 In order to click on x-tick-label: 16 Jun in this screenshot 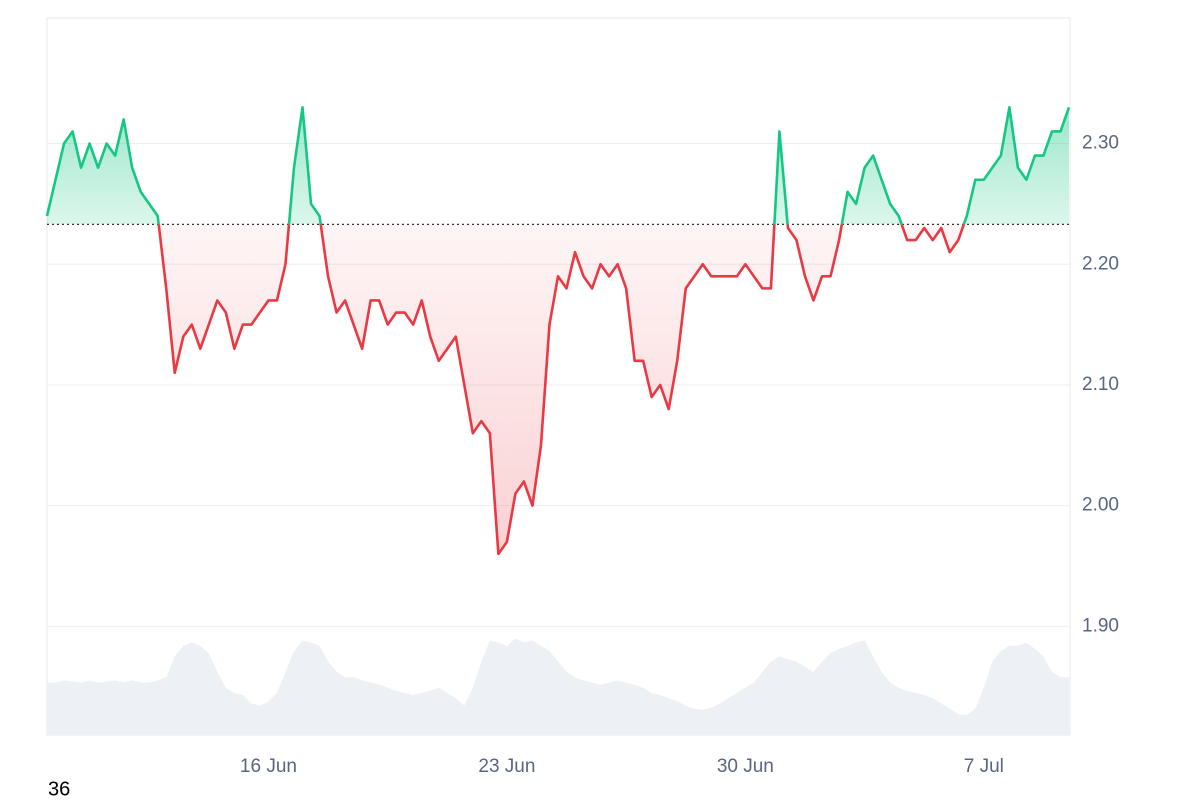, I will do `click(268, 766)`.